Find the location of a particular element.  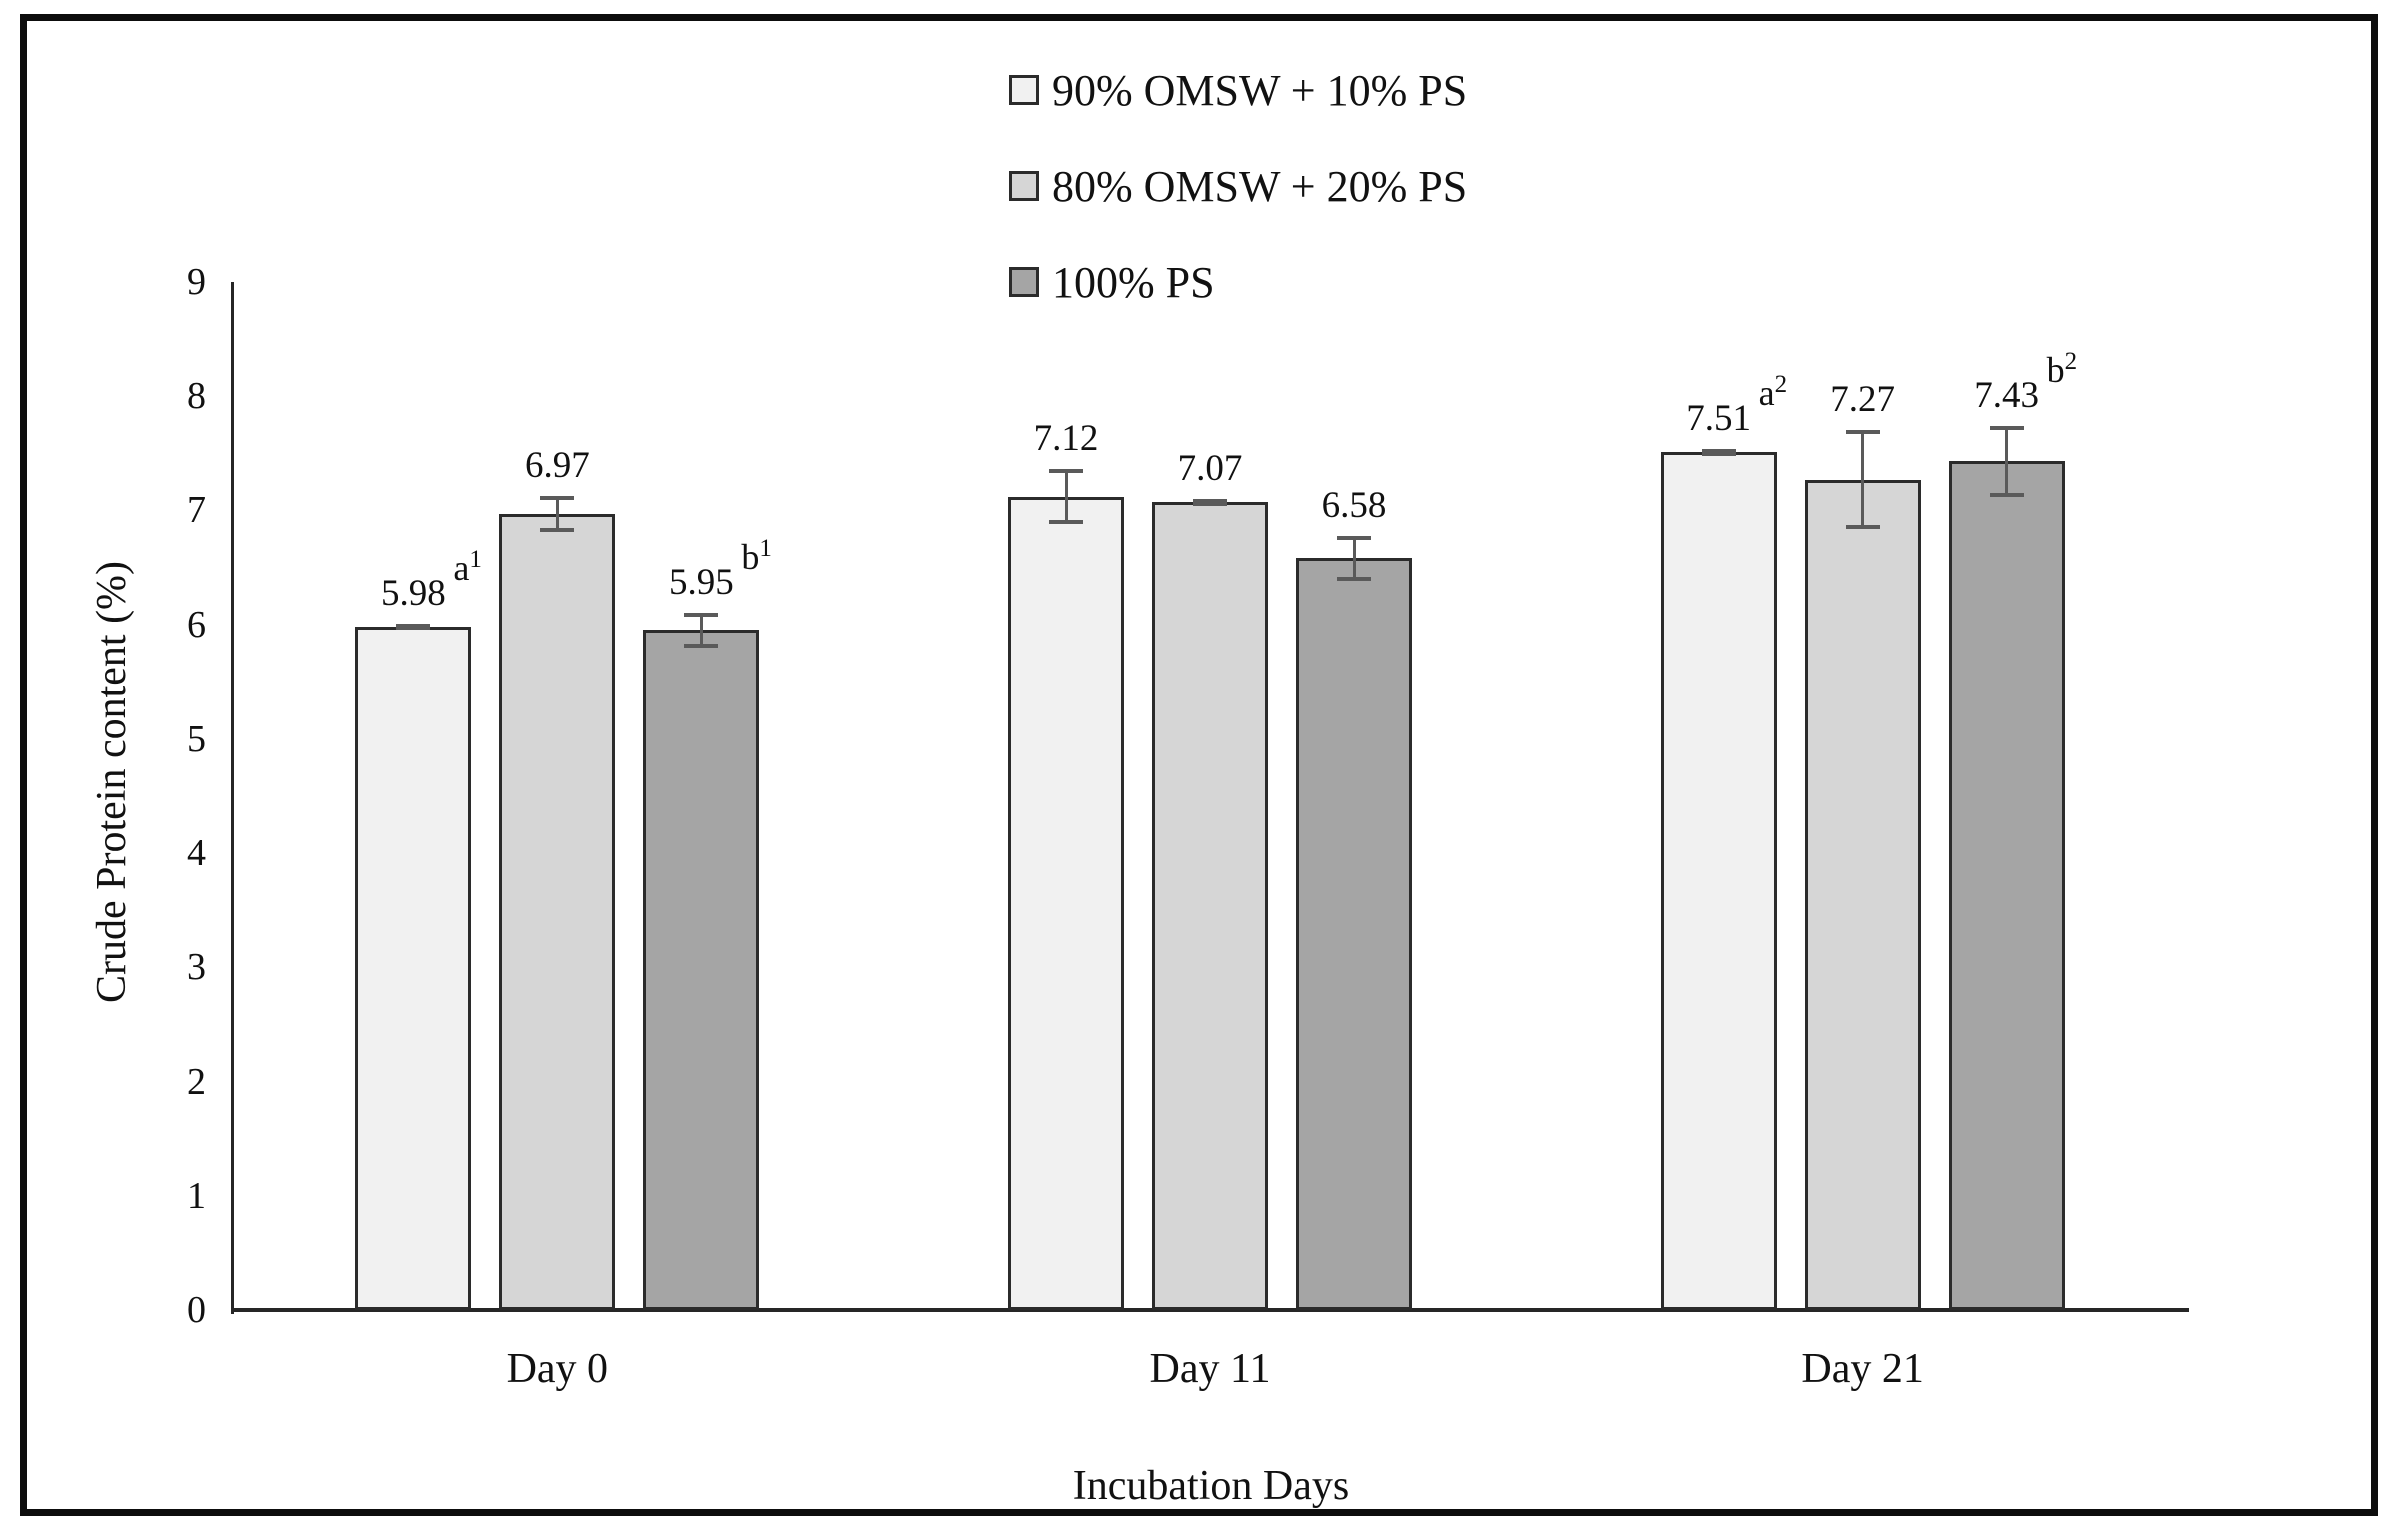

y-tick-label: 3 is located at coordinates (196, 967).